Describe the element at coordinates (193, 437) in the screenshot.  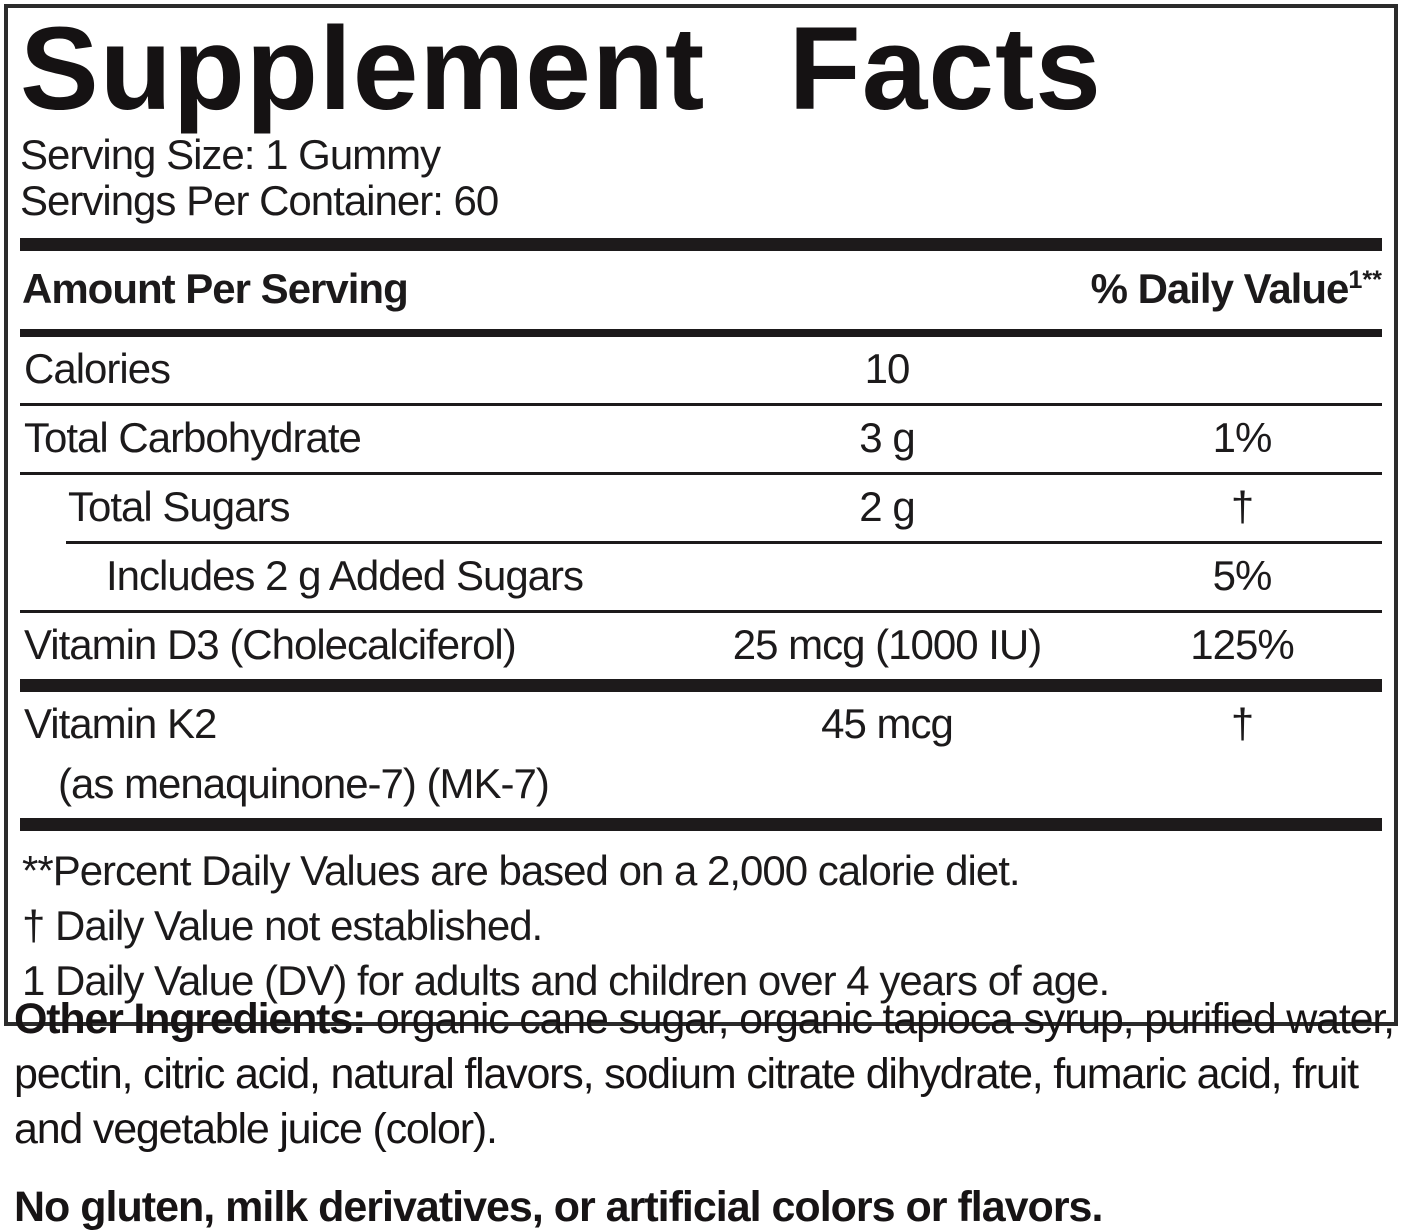
I see `nutrient-name: Total Carbohydrate` at that location.